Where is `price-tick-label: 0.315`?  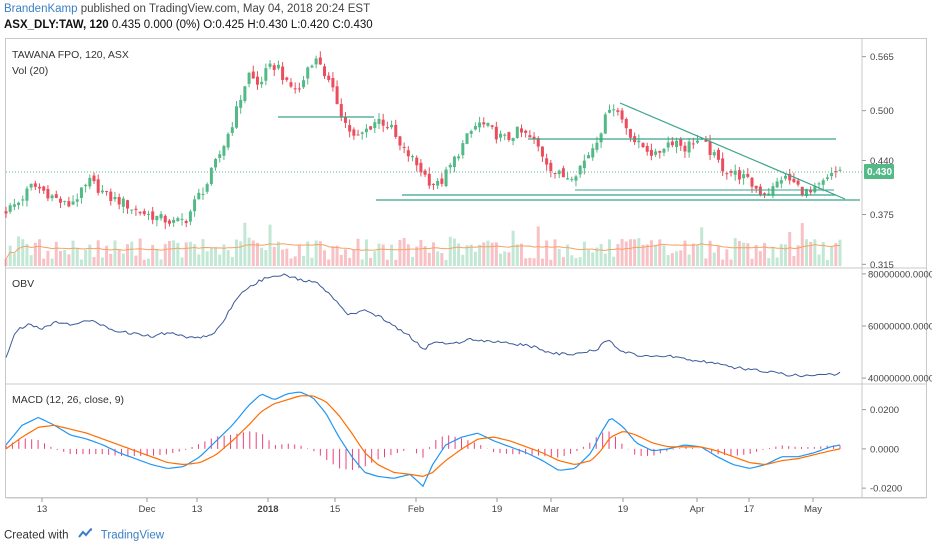
price-tick-label: 0.315 is located at coordinates (882, 265).